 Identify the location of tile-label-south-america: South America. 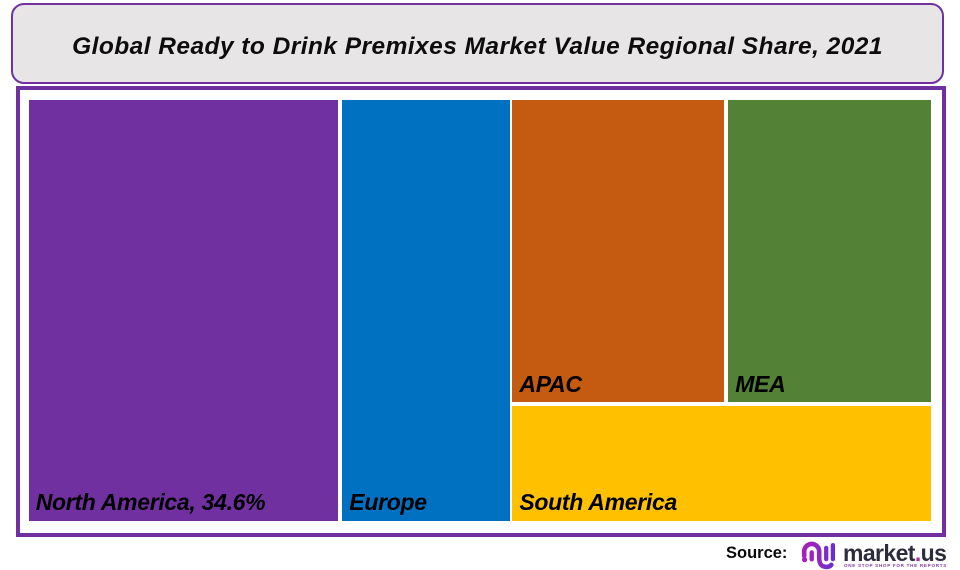
(598, 502).